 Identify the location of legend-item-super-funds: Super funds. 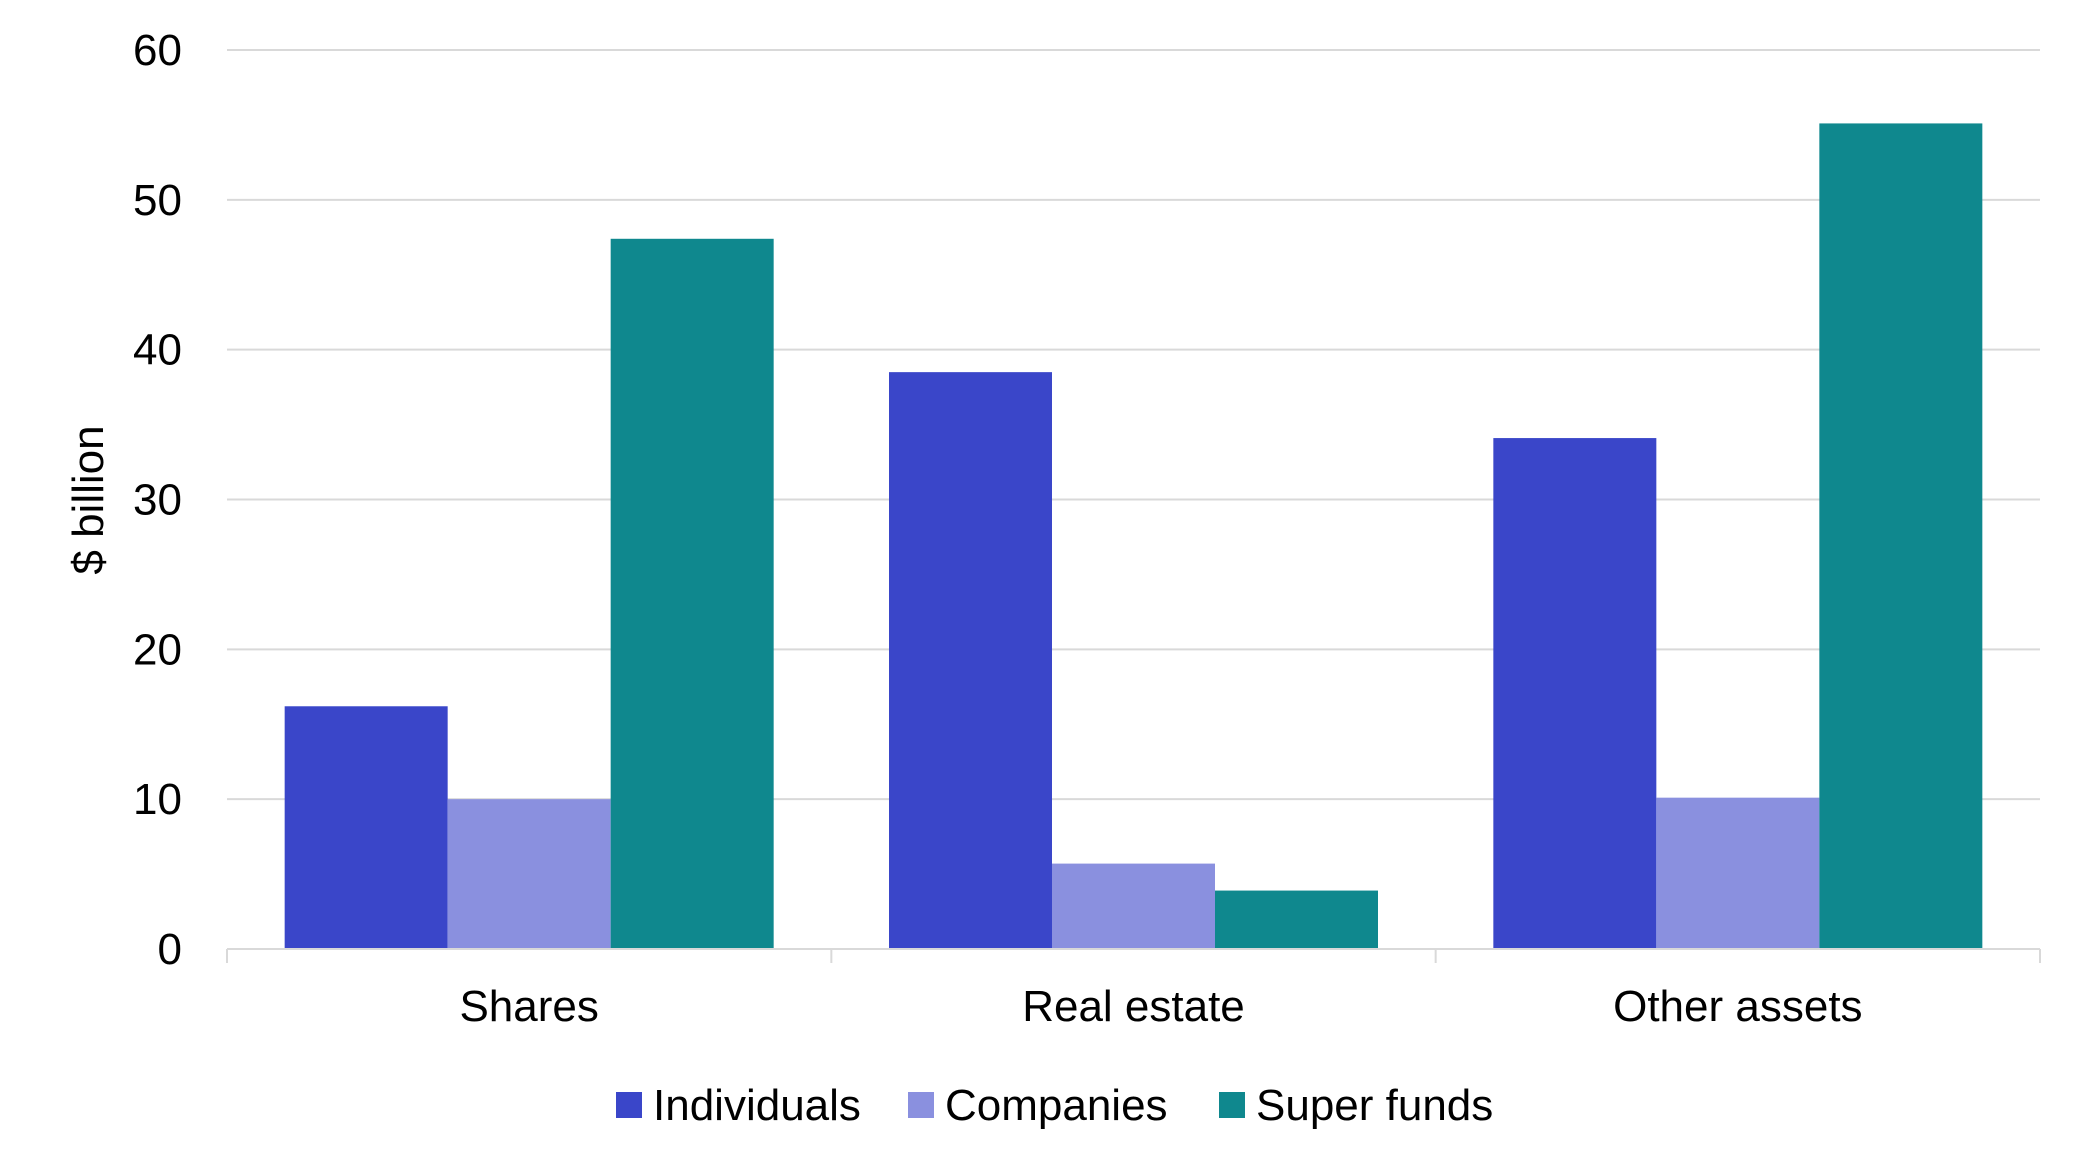
(1356, 1105).